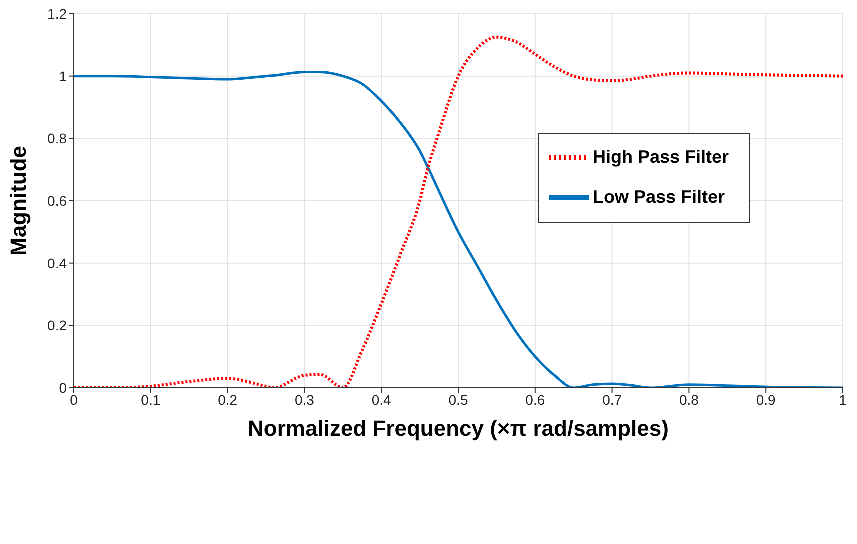 The width and height of the screenshot is (857, 544). I want to click on x-tick-label: 1, so click(843, 400).